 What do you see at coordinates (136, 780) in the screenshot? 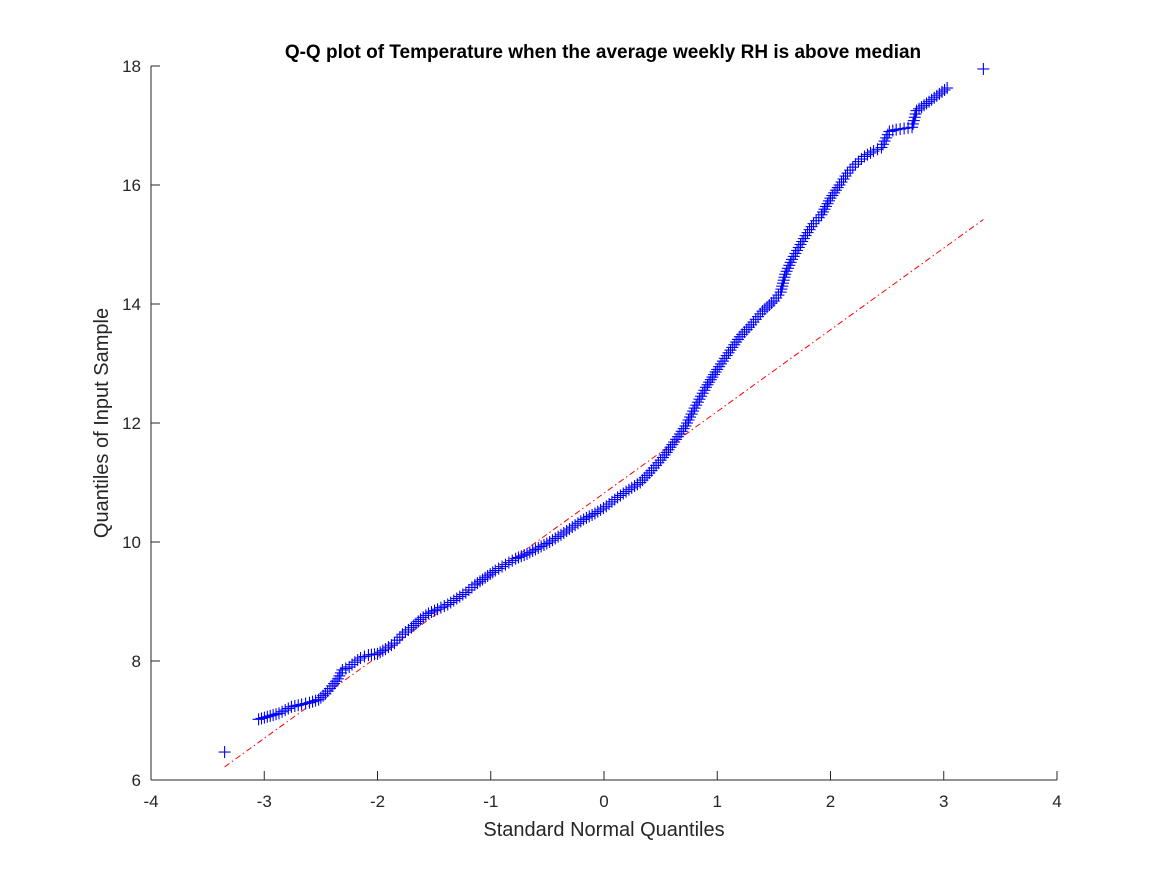
I see `y-tick-label: 6` at bounding box center [136, 780].